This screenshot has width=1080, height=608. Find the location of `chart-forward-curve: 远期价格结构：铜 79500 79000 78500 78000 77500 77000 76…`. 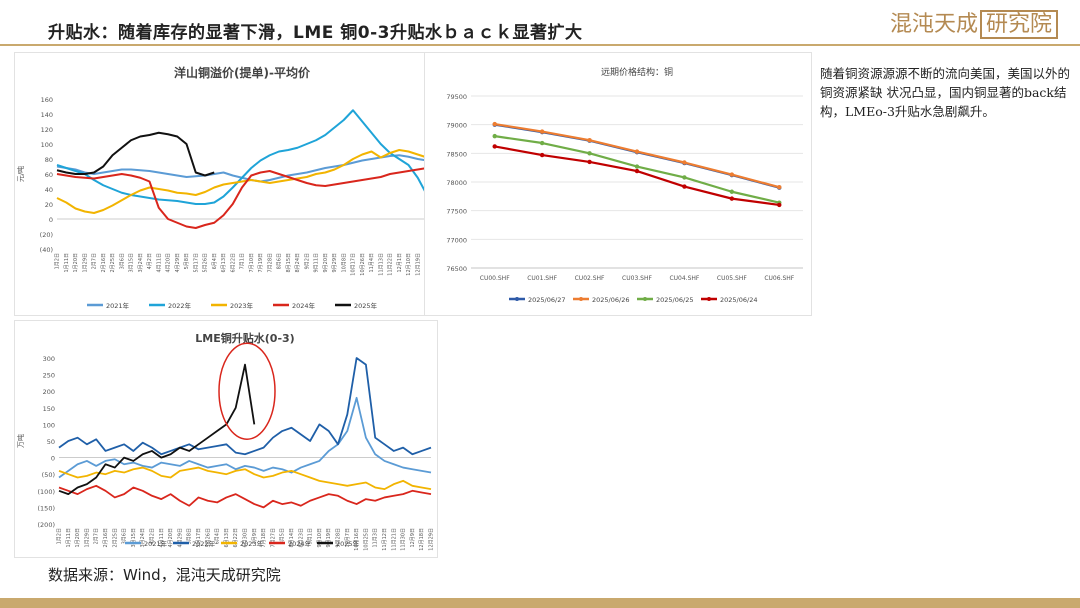

chart-forward-curve: 远期价格结构：铜 79500 79000 78500 78000 77500 77000 76… is located at coordinates (624, 185).